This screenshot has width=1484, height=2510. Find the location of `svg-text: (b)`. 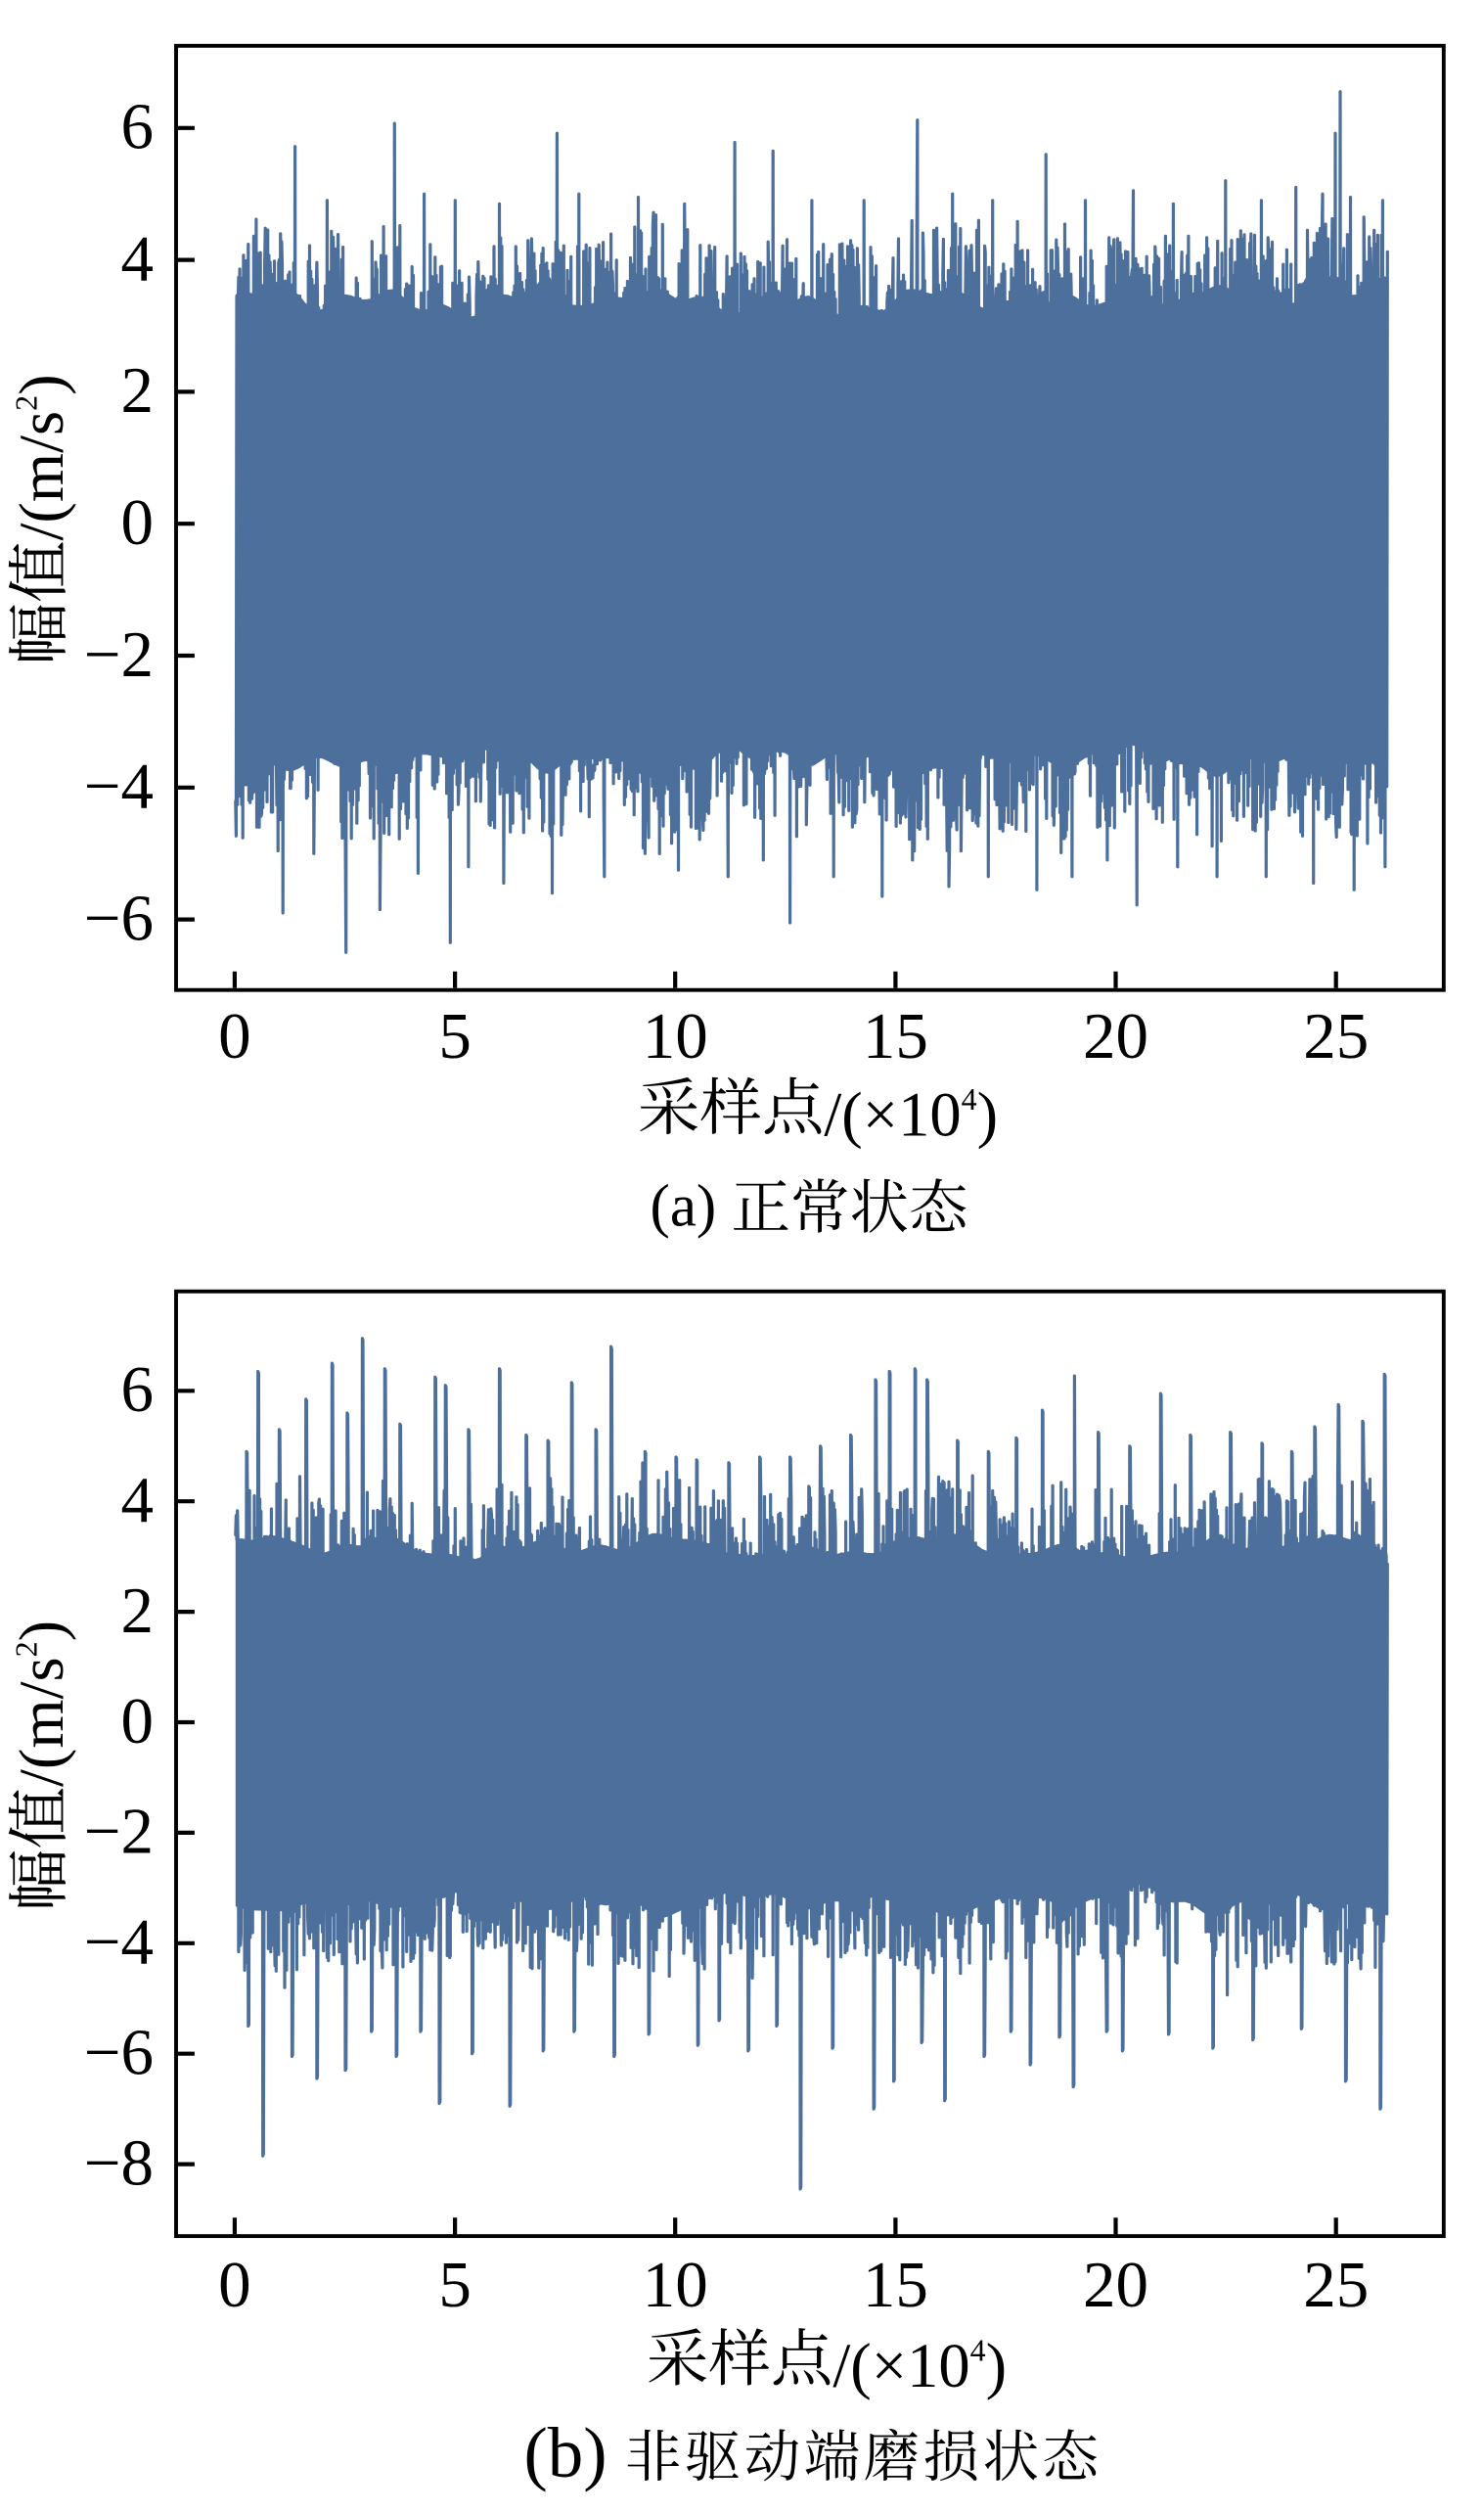

svg-text: (b) is located at coordinates (565, 2452).